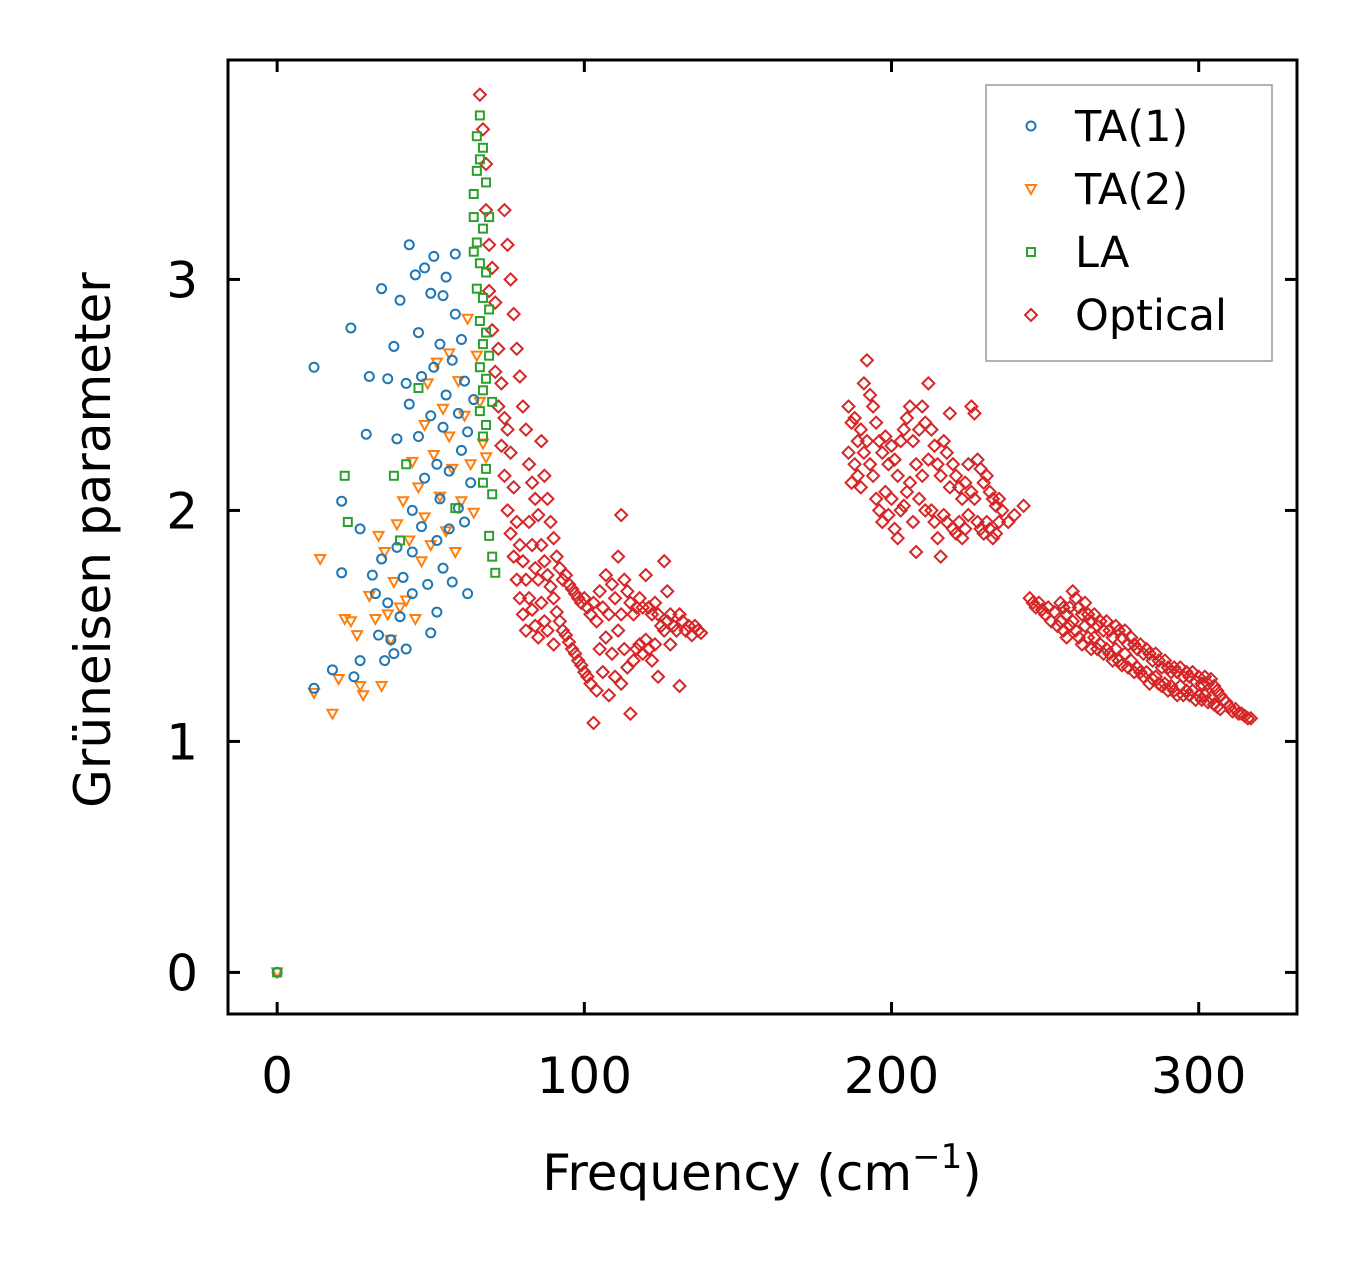 The image size is (1357, 1264). I want to click on legend-label: Optical, so click(1151, 316).